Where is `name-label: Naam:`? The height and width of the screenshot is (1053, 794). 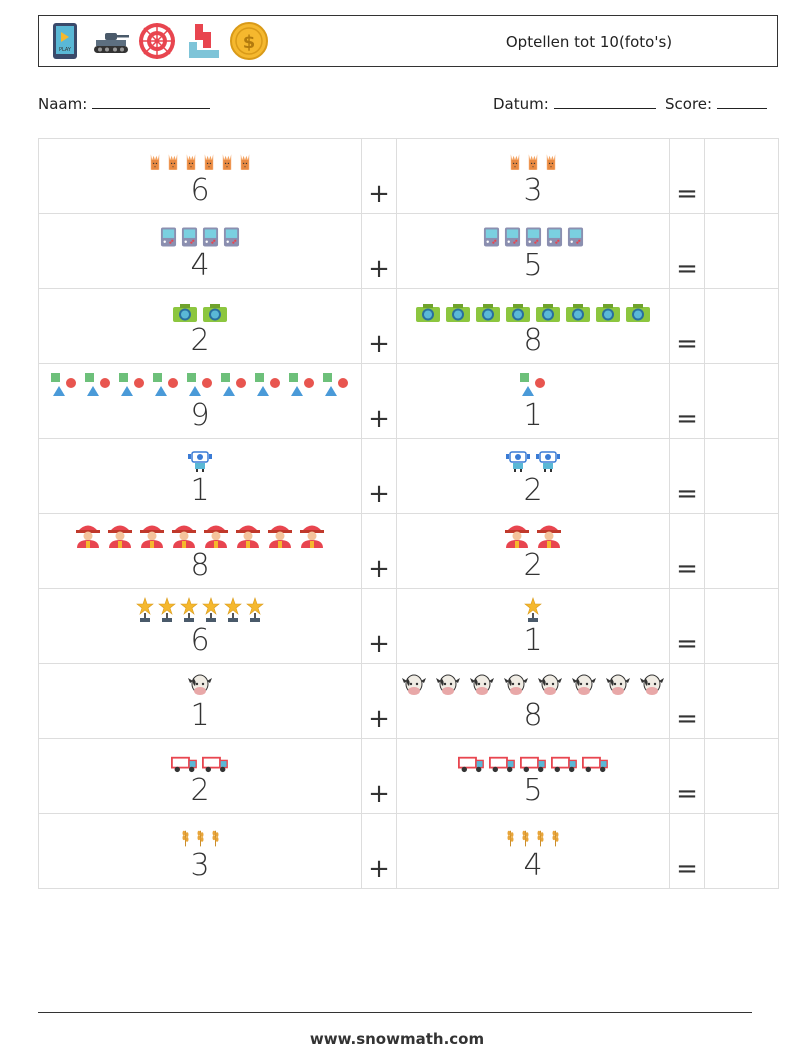
name-label: Naam: is located at coordinates (63, 104).